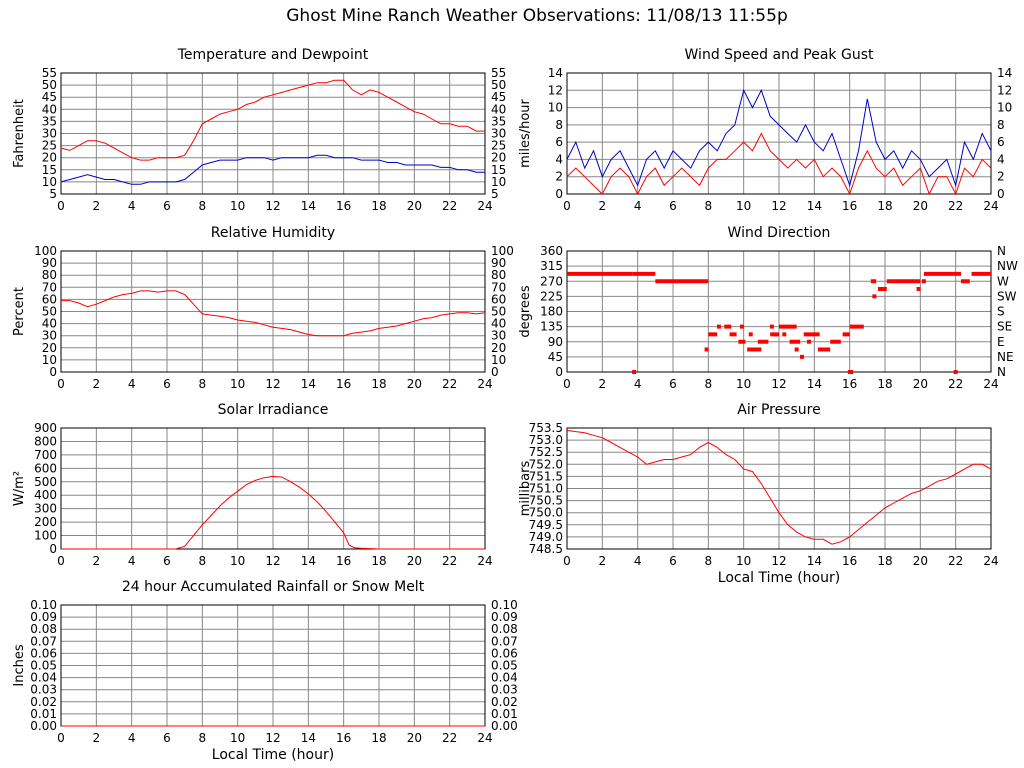 The image size is (1024, 768). I want to click on right-y-tick-label: 0.02, so click(504, 702).